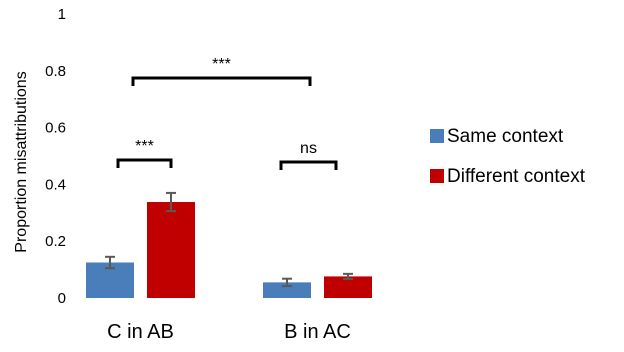 The width and height of the screenshot is (624, 352). I want to click on y-axis-label: Proportion misattributions, so click(21, 161).